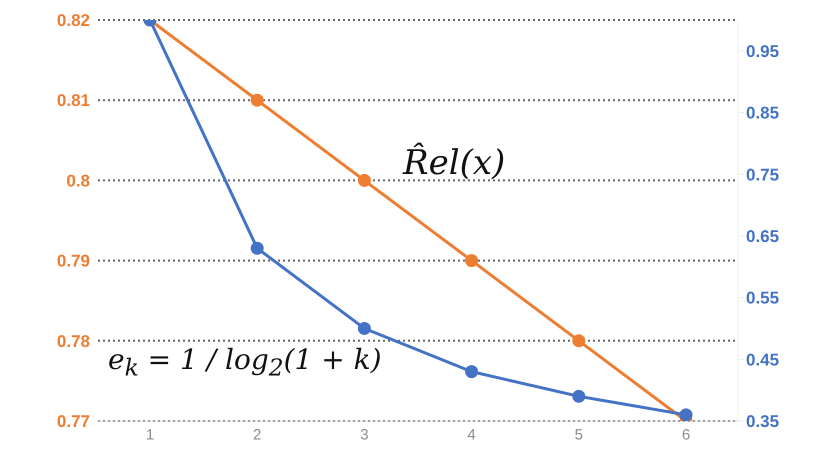 This screenshot has width=836, height=474. Describe the element at coordinates (150, 435) in the screenshot. I see `x-tick-label: 1` at that location.